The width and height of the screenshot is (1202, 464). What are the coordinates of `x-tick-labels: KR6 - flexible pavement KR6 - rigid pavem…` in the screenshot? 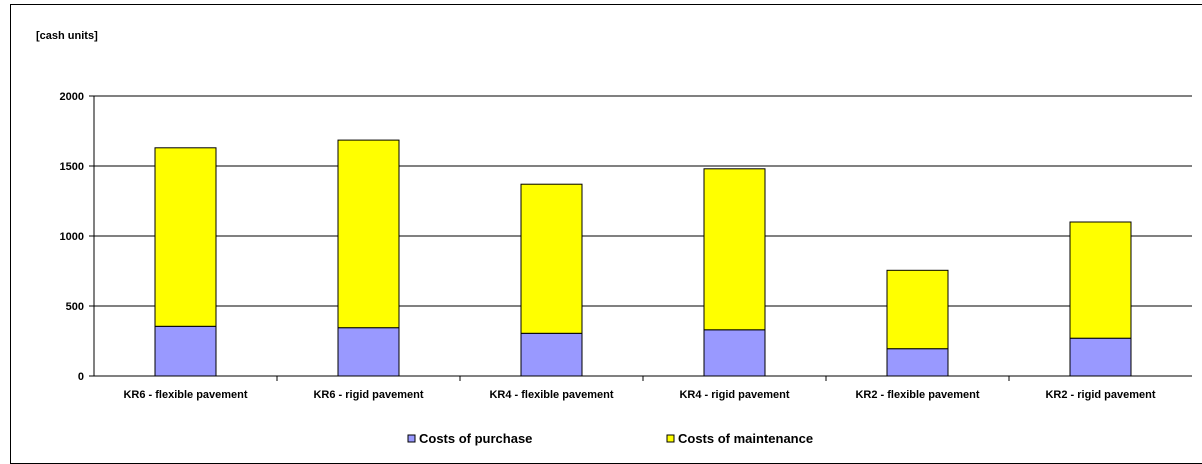 It's located at (639, 395).